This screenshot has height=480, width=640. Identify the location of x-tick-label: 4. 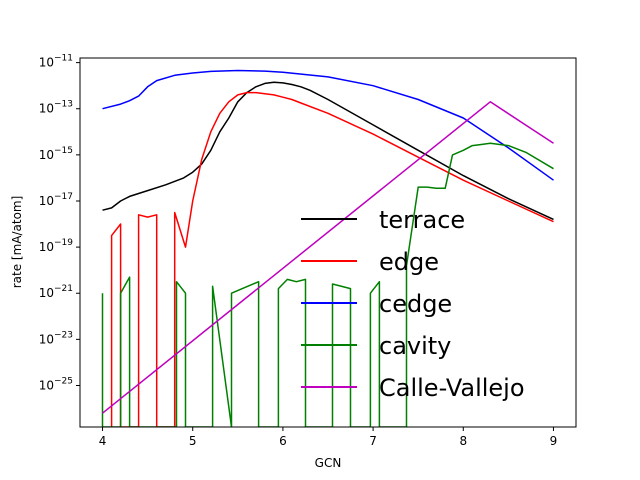
(103, 441).